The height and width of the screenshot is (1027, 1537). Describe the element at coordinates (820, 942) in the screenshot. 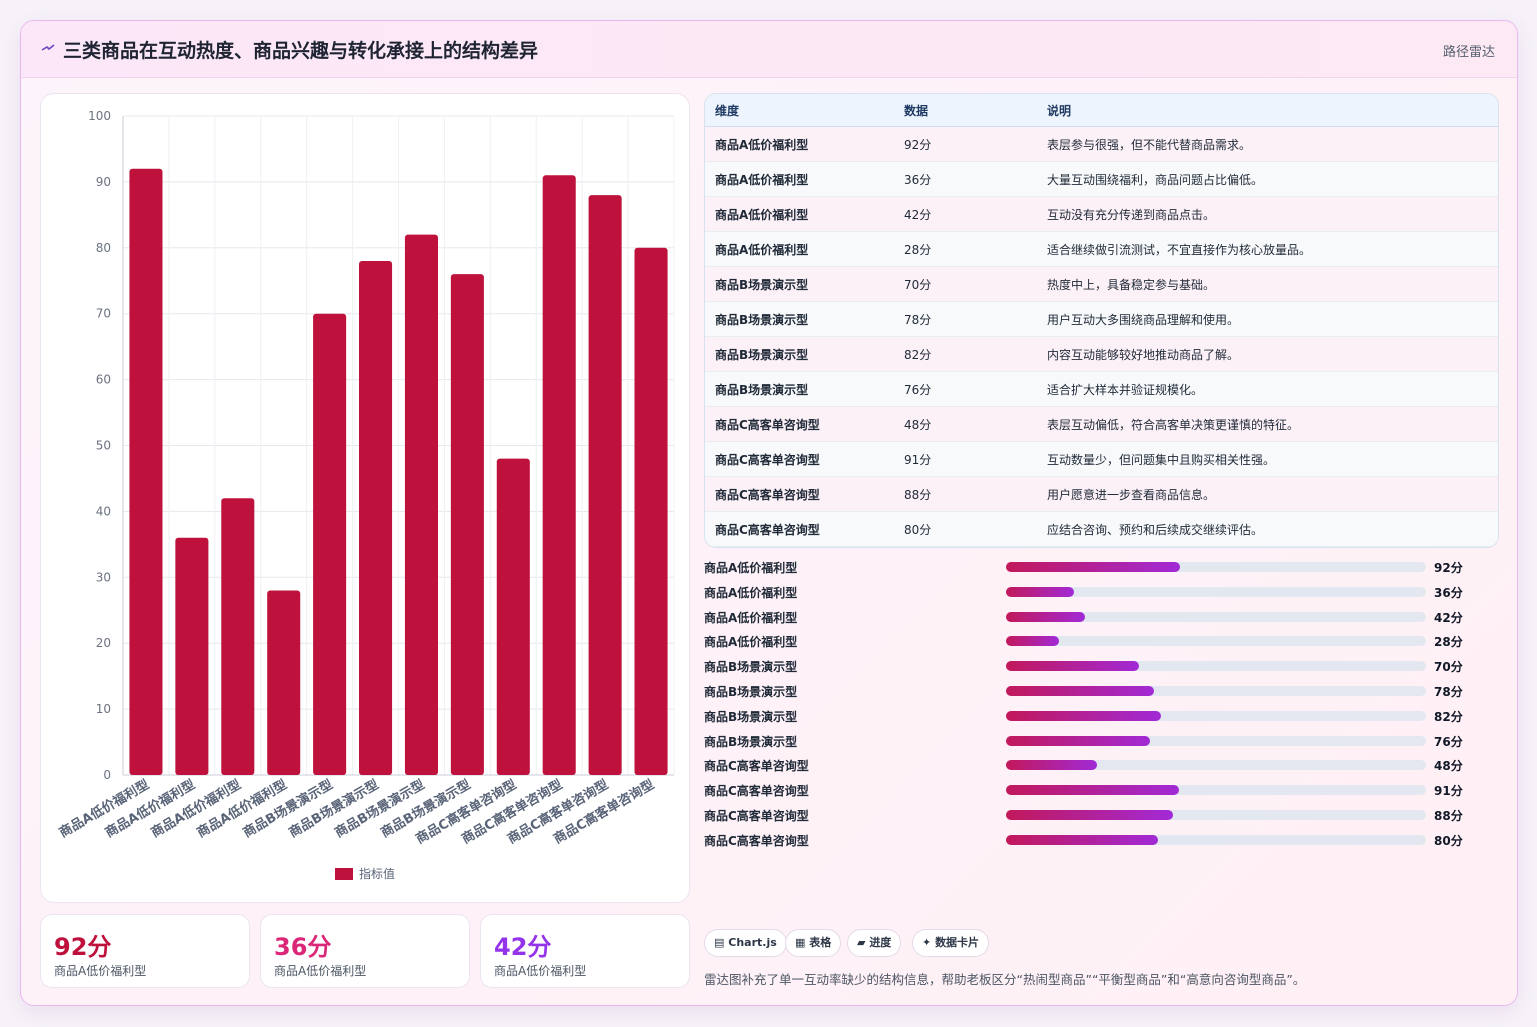

I see `chip-label: 表格` at that location.